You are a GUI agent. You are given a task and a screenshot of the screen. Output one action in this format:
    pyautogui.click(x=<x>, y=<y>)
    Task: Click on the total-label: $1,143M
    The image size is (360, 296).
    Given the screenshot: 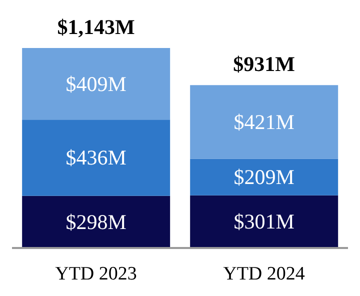 What is the action you would take?
    pyautogui.click(x=96, y=27)
    